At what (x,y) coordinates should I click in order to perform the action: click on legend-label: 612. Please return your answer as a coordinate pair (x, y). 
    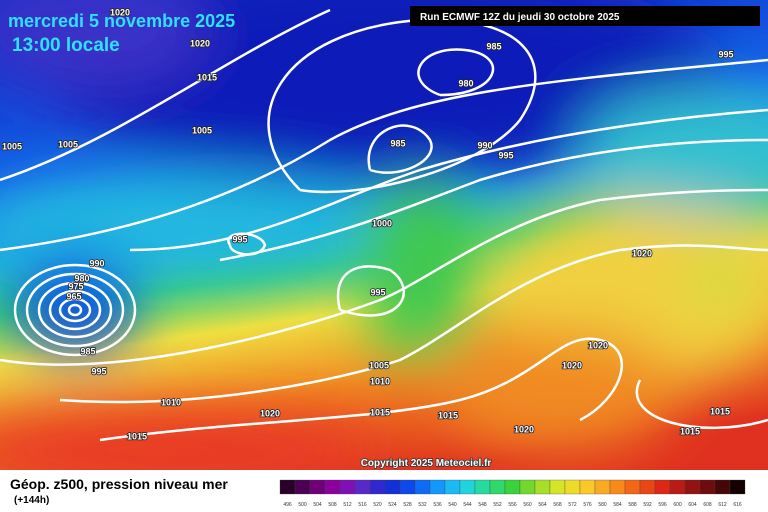
    Looking at the image, I should click on (722, 505).